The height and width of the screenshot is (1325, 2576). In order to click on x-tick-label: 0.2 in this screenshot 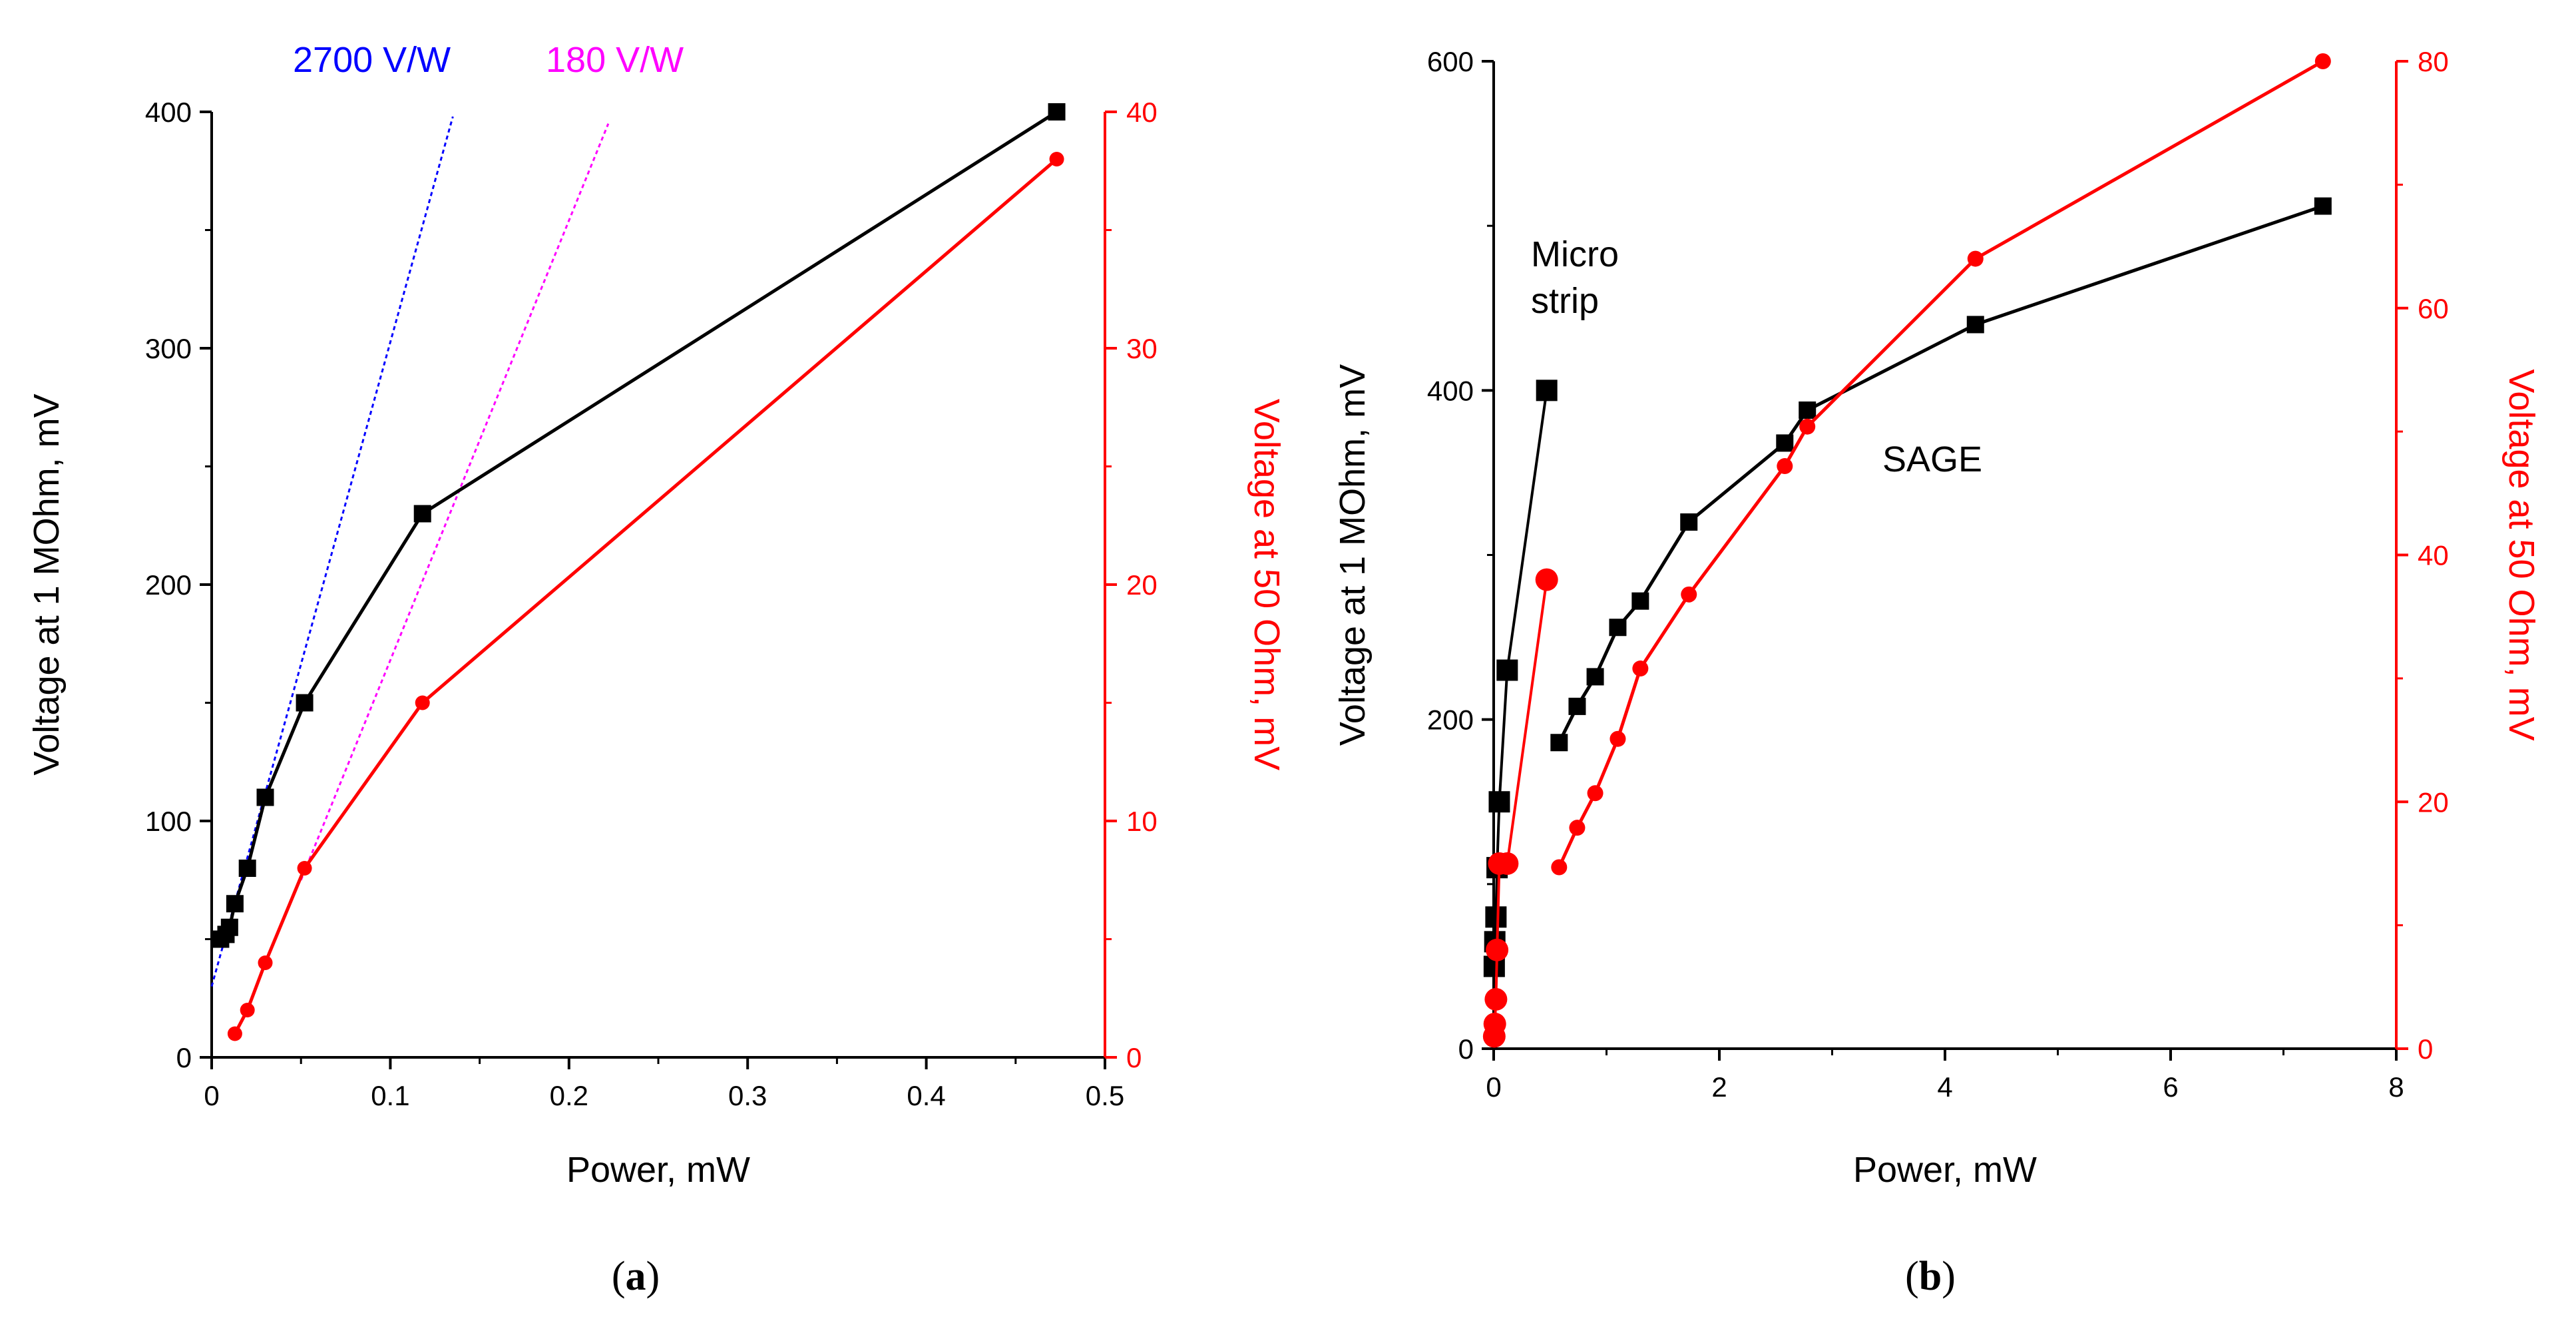, I will do `click(569, 1096)`.